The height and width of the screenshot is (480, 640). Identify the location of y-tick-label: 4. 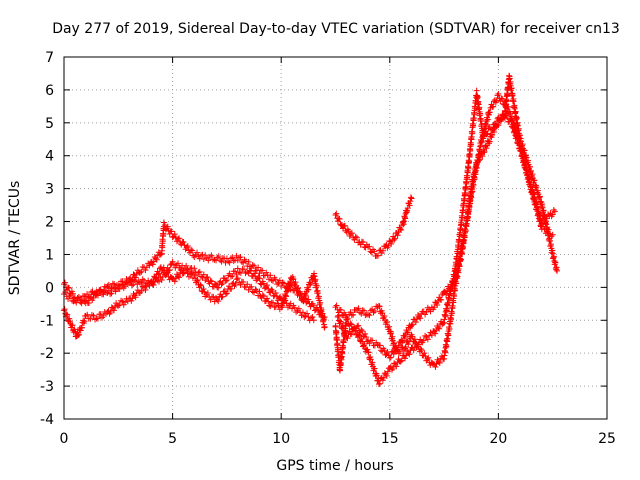
(49, 157).